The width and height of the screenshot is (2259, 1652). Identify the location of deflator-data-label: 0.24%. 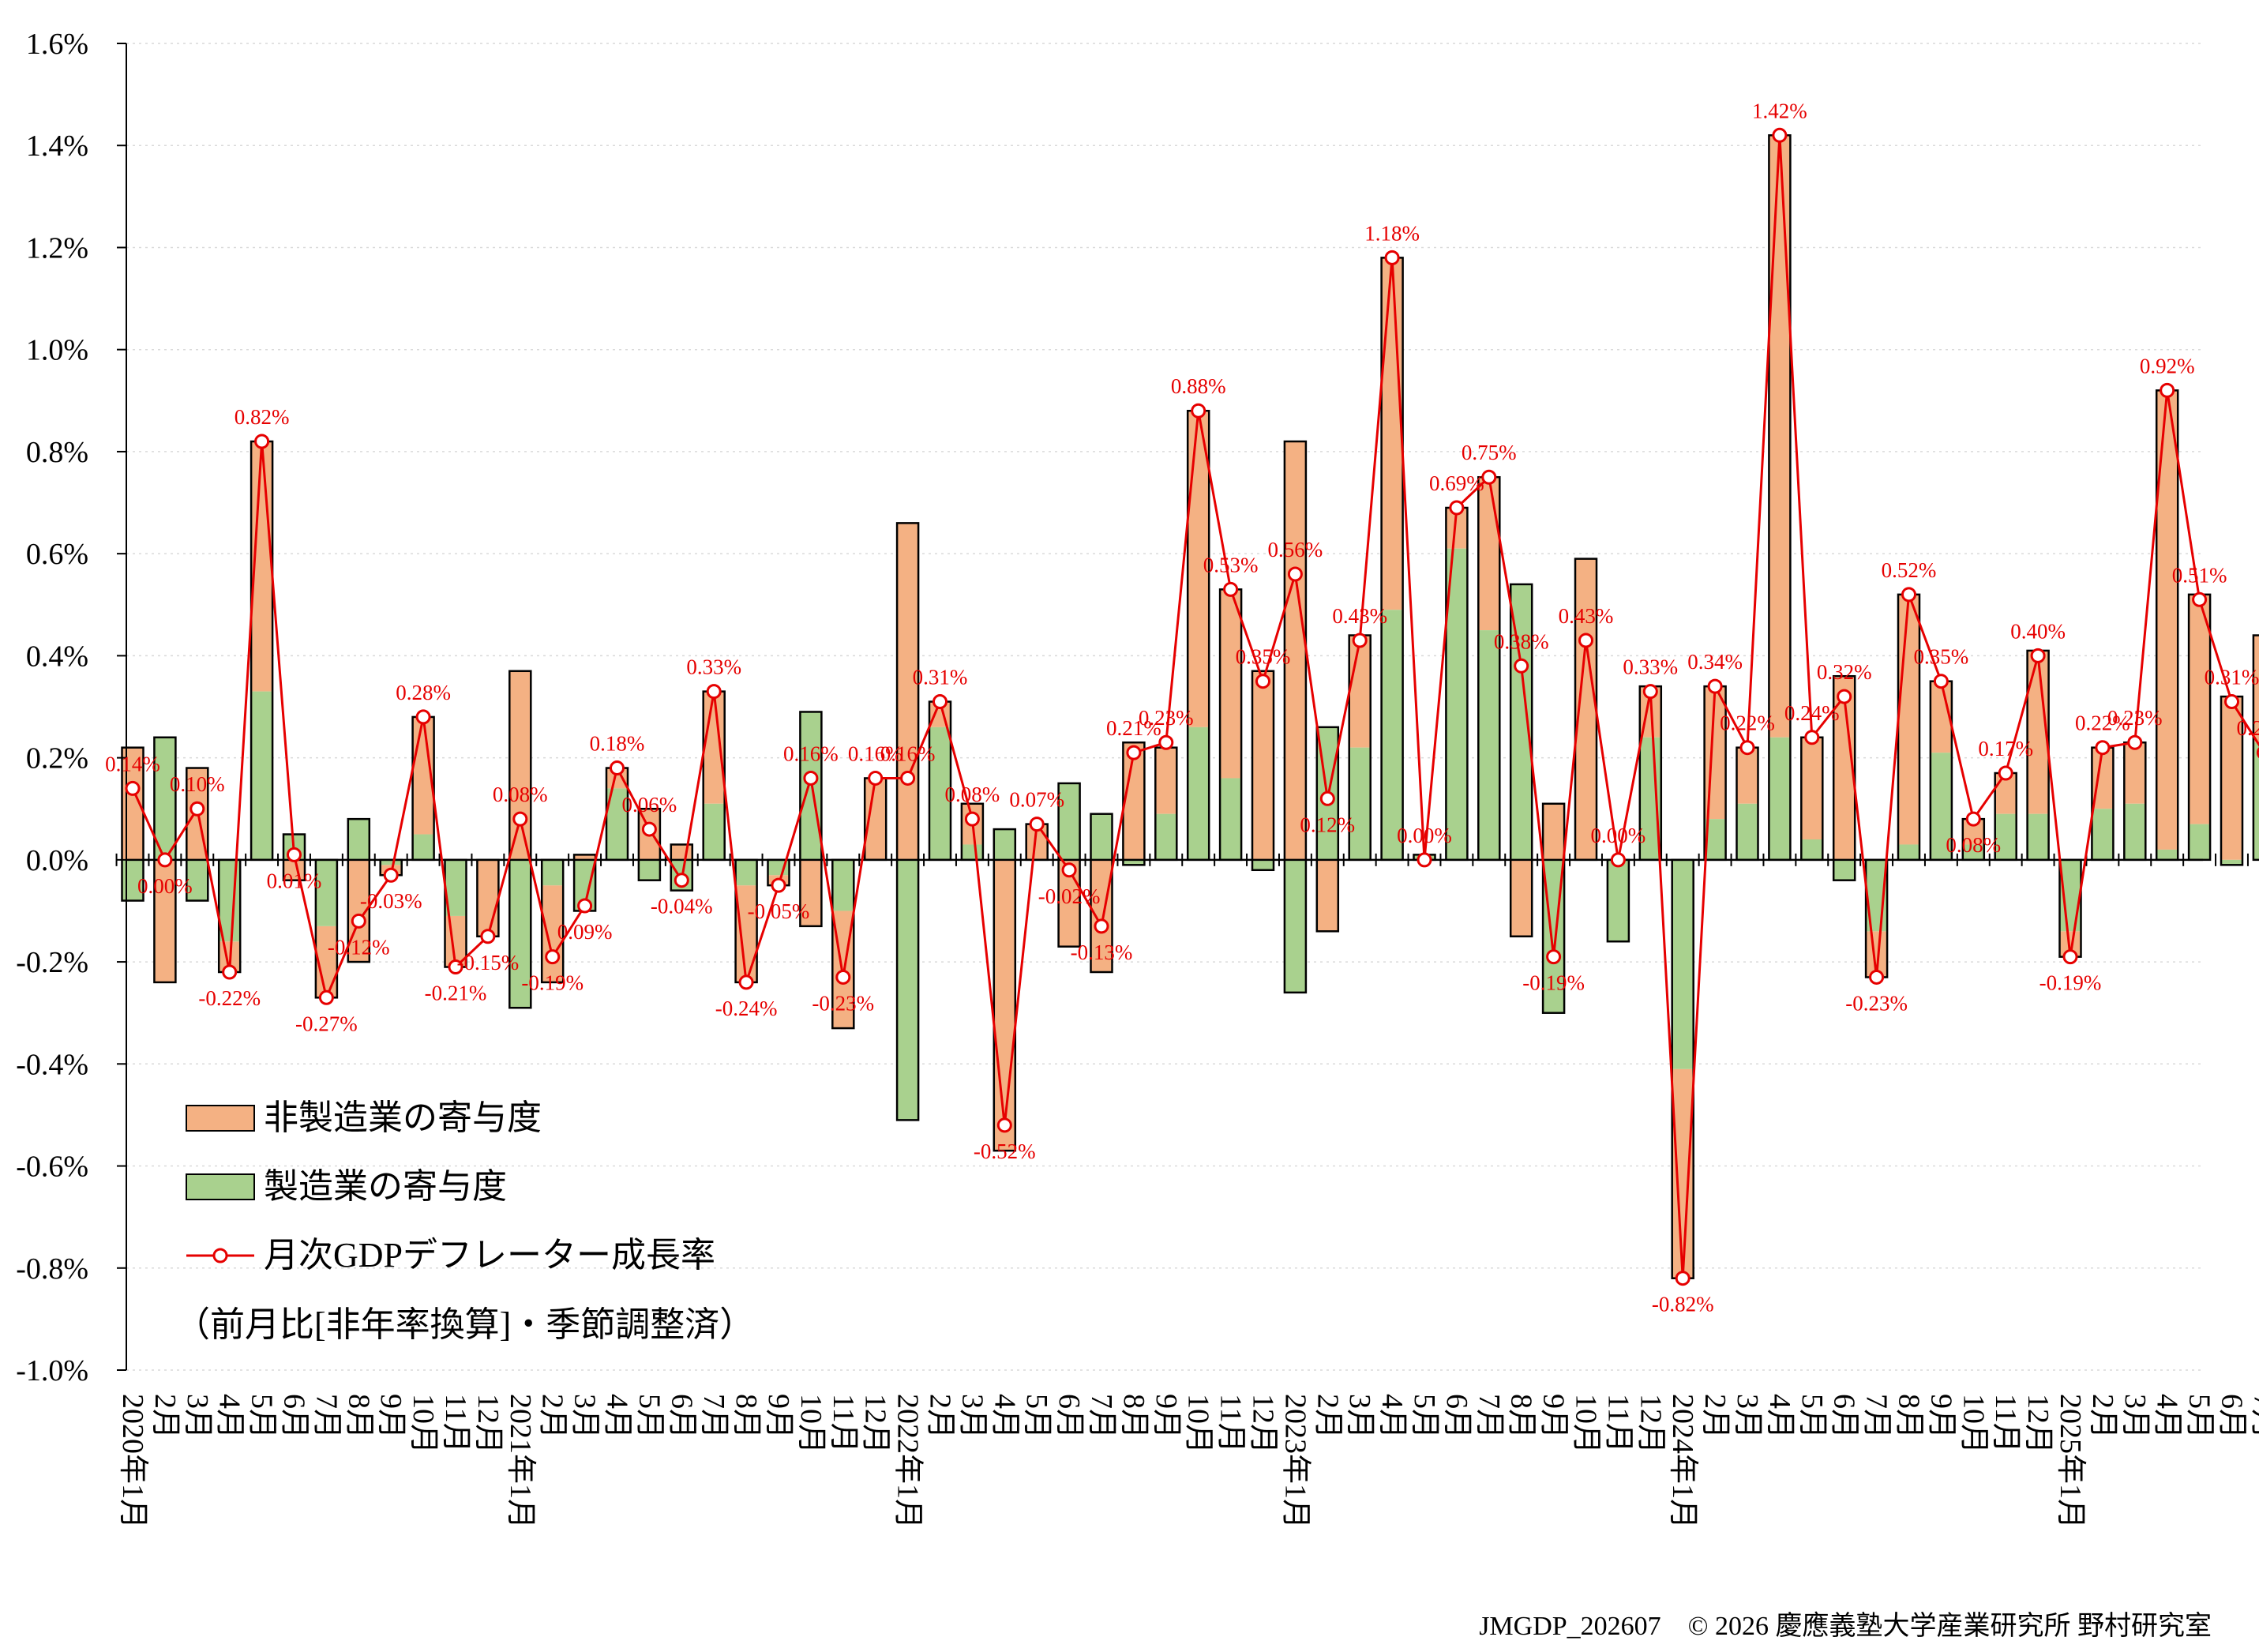
(1812, 713).